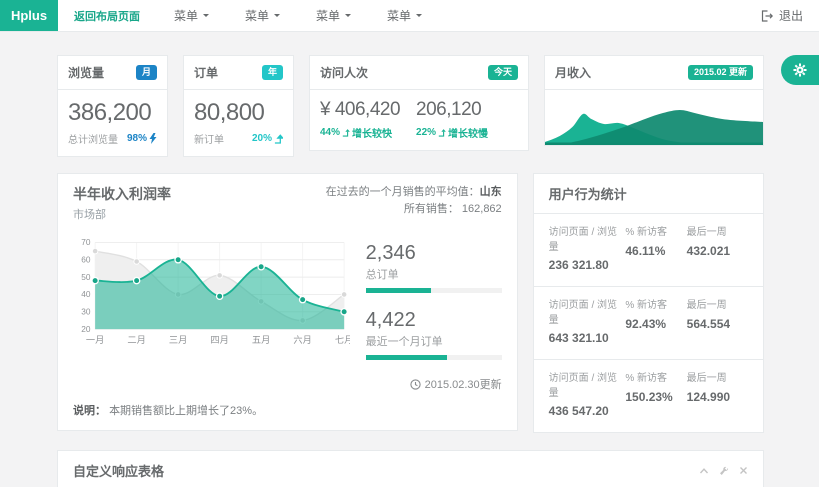 The height and width of the screenshot is (487, 819). What do you see at coordinates (86, 73) in the screenshot?
I see `card-title: 浏览量` at bounding box center [86, 73].